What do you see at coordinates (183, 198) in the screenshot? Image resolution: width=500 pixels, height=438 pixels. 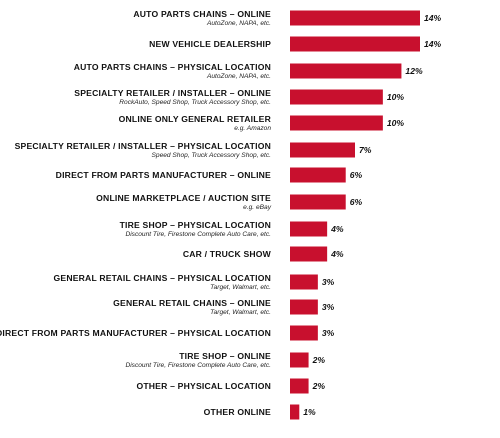 I see `category-label: ONLINE MARKETPLACE / AUCTION SITE` at bounding box center [183, 198].